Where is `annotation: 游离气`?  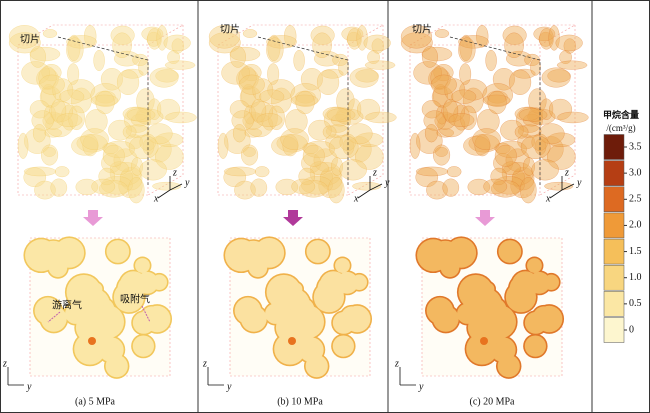
annotation: 游离气 is located at coordinates (67, 304).